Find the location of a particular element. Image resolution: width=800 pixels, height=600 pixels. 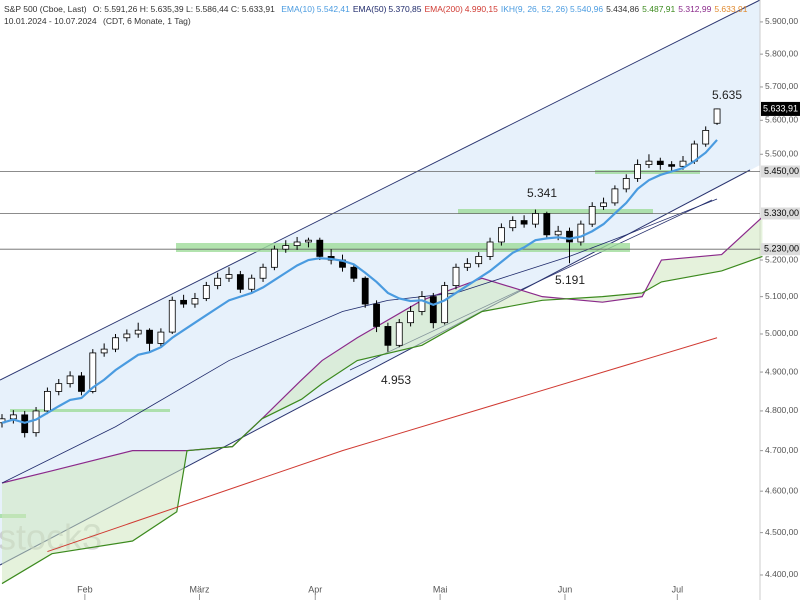

y-tick-label: 5.100,00 is located at coordinates (781, 296).